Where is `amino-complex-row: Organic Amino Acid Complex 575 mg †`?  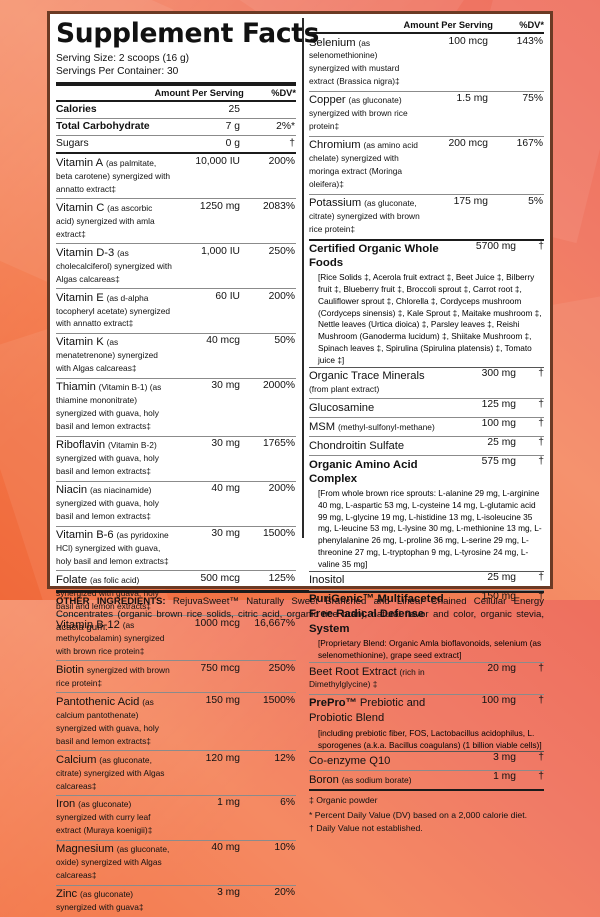
amino-complex-row: Organic Amino Acid Complex 575 mg † is located at coordinates (426, 472).